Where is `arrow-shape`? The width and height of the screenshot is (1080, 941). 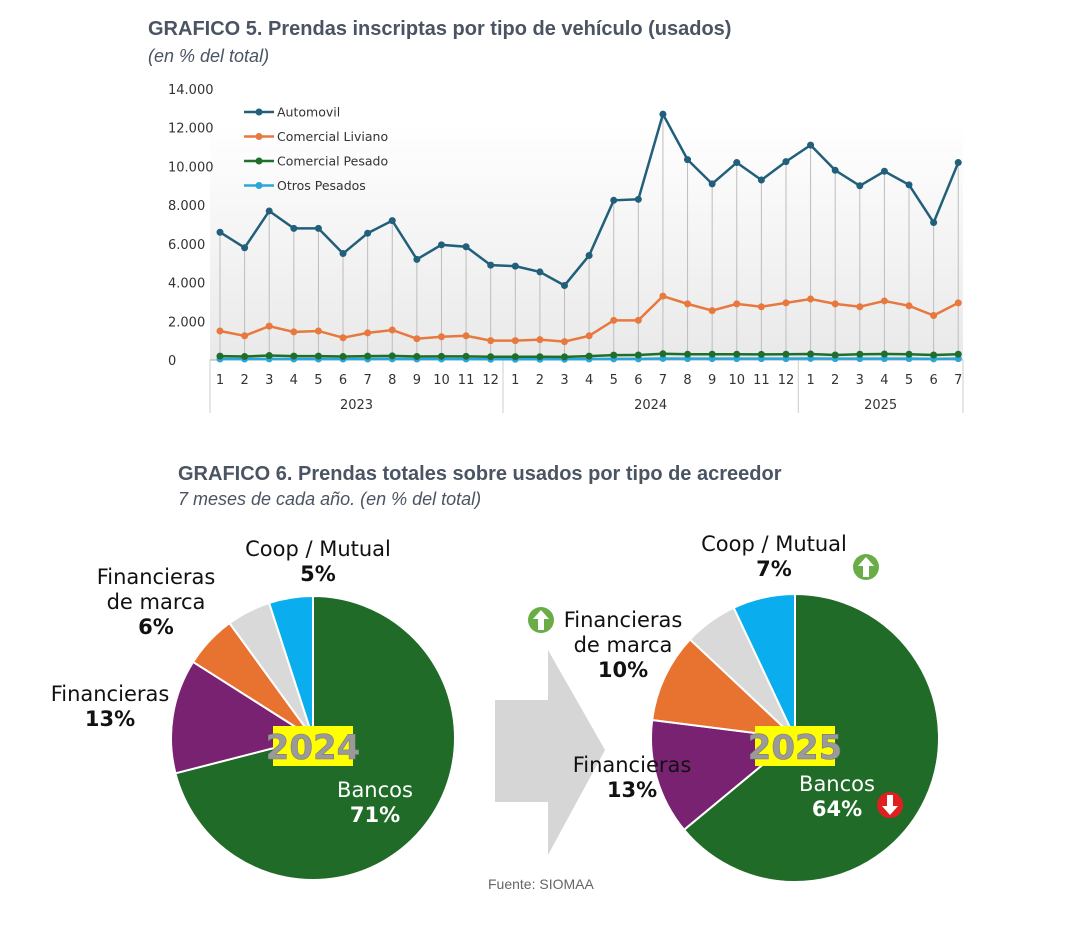
arrow-shape is located at coordinates (890, 805).